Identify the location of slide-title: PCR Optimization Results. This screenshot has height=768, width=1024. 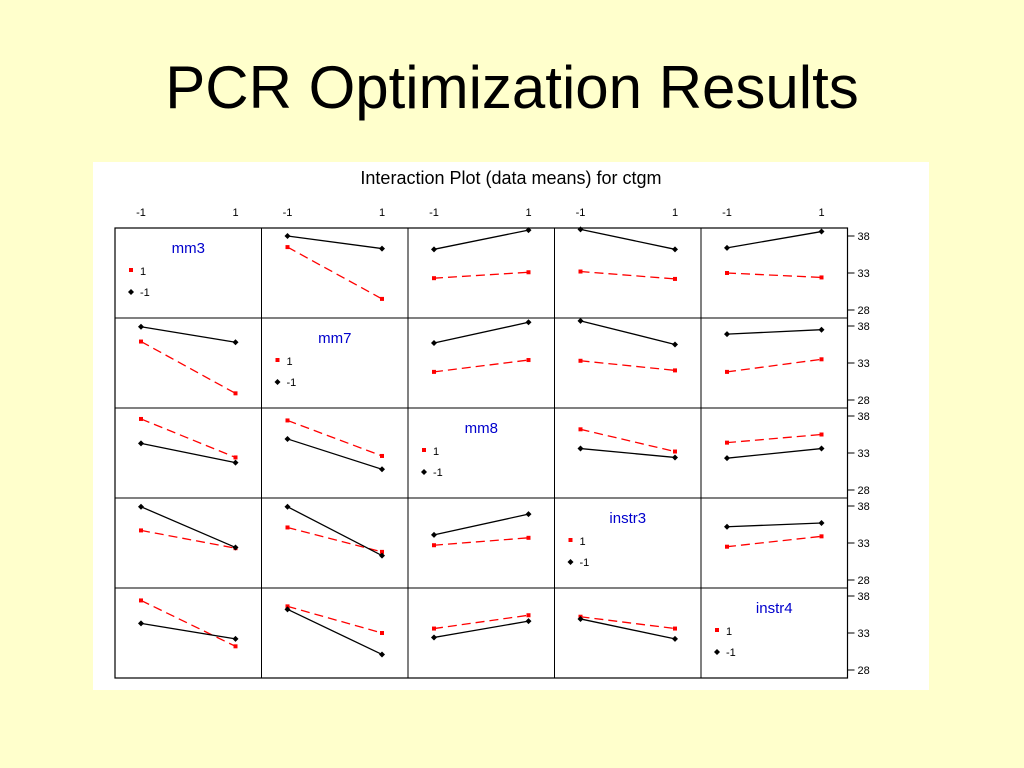
(512, 87).